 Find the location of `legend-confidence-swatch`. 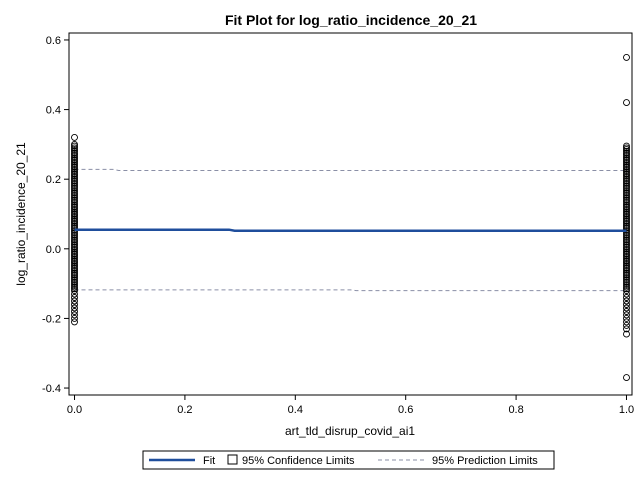

legend-confidence-swatch is located at coordinates (232, 459).